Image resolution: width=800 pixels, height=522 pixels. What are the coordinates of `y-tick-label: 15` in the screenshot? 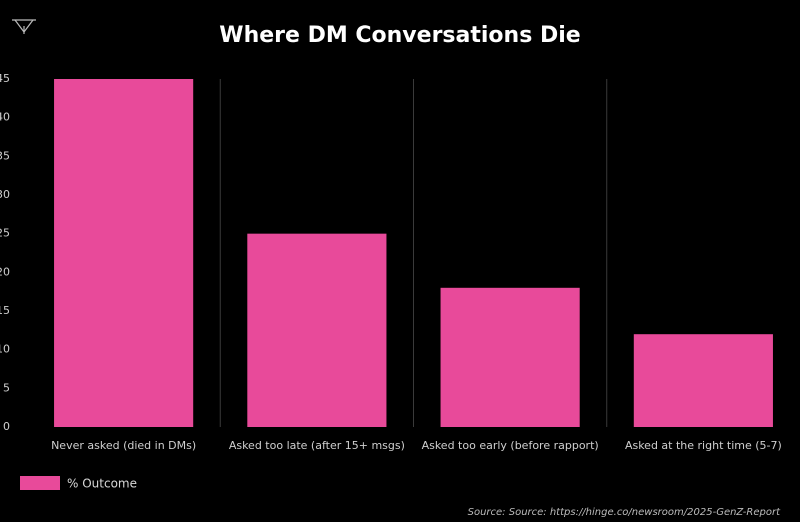 It's located at (5, 310).